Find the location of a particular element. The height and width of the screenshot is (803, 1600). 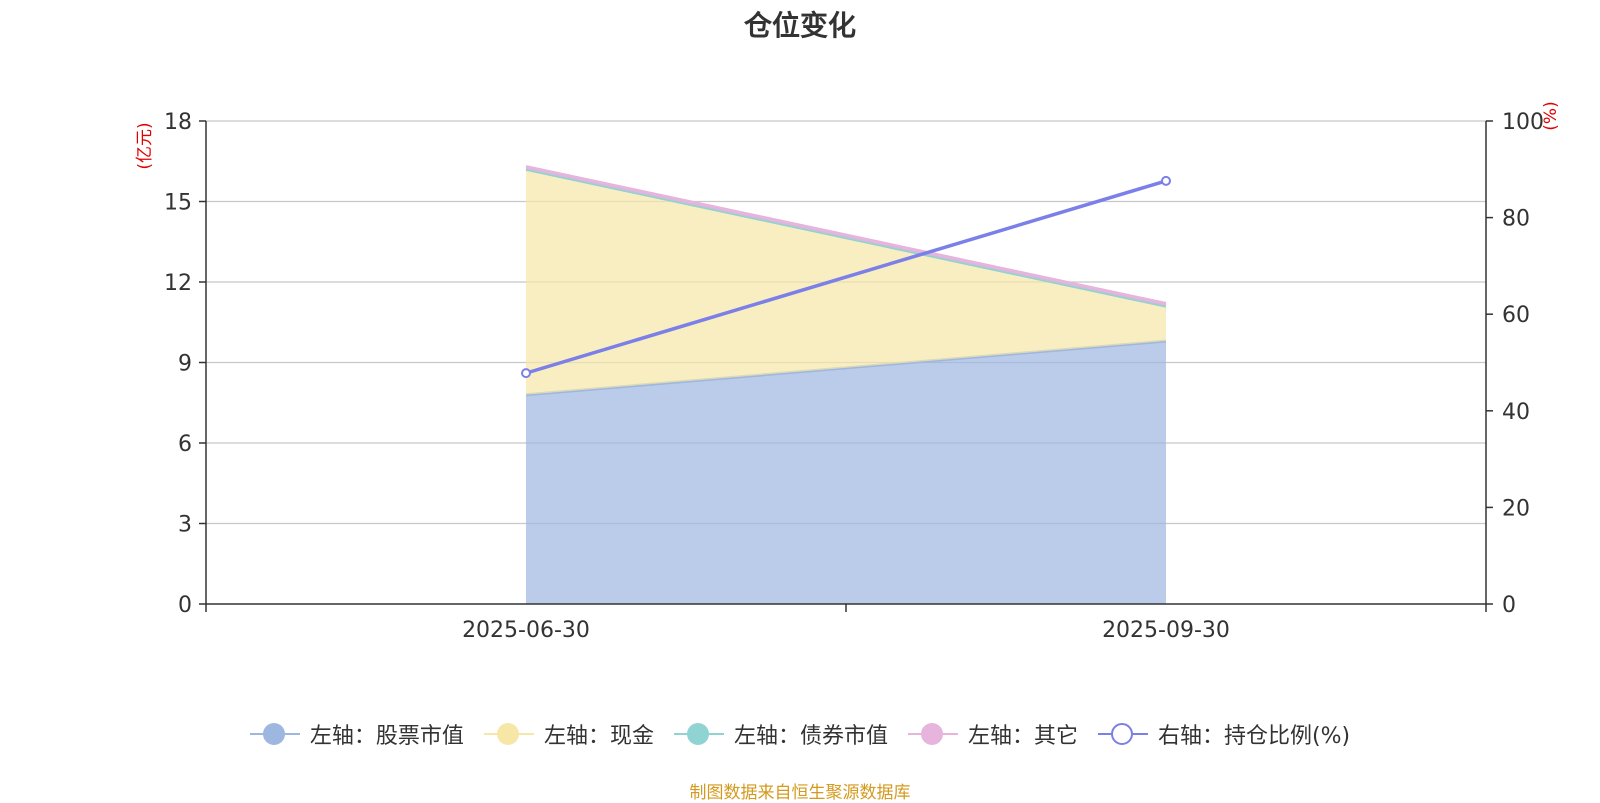

legend-item-3: 左轴：其它 is located at coordinates (992, 734).